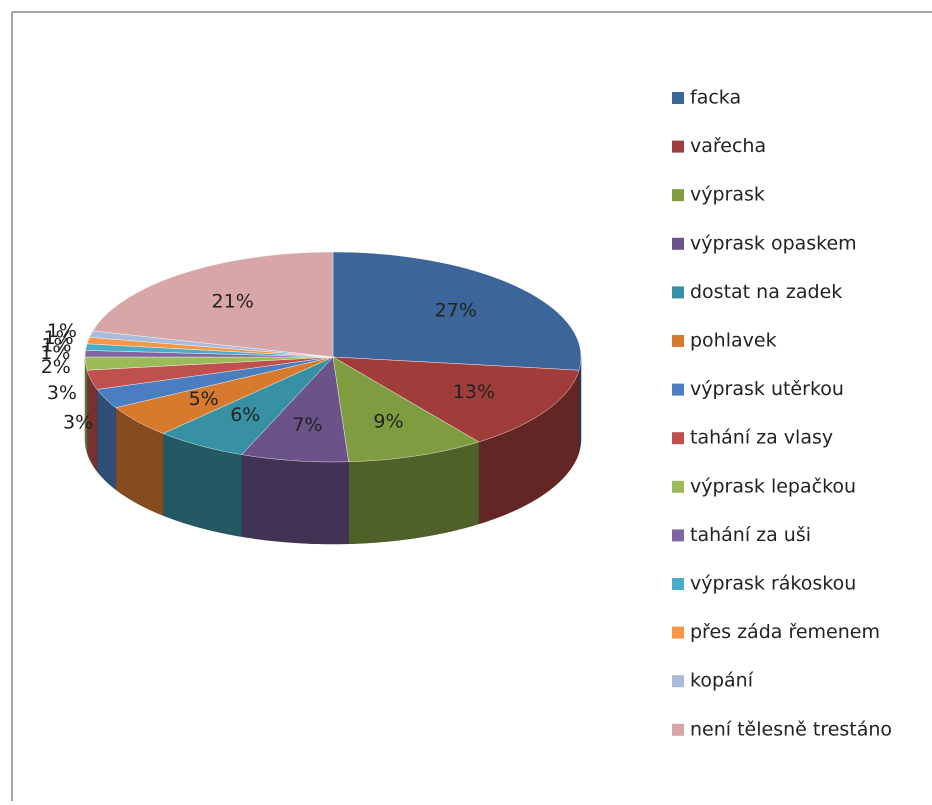 This screenshot has width=932, height=805. I want to click on data-label: 27%, so click(456, 311).